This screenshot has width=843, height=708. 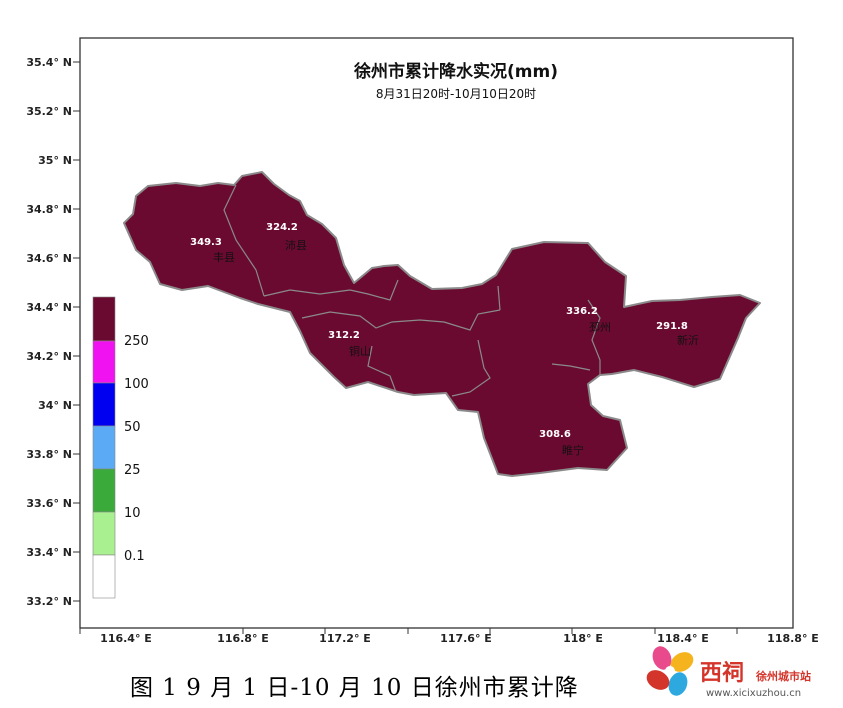 I want to click on x-tick: 118° E, so click(x=546, y=636).